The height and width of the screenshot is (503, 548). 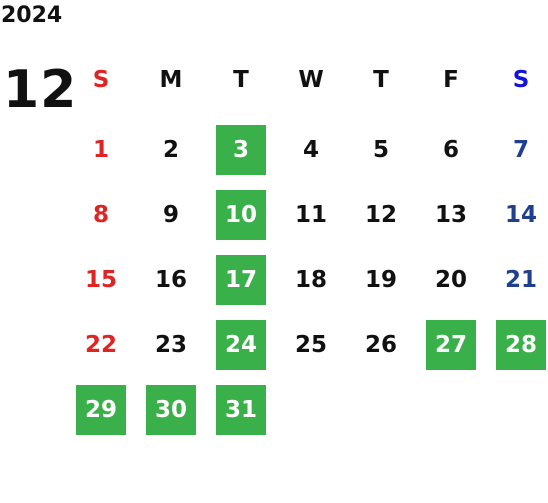 What do you see at coordinates (241, 345) in the screenshot?
I see `day-cell: 24` at bounding box center [241, 345].